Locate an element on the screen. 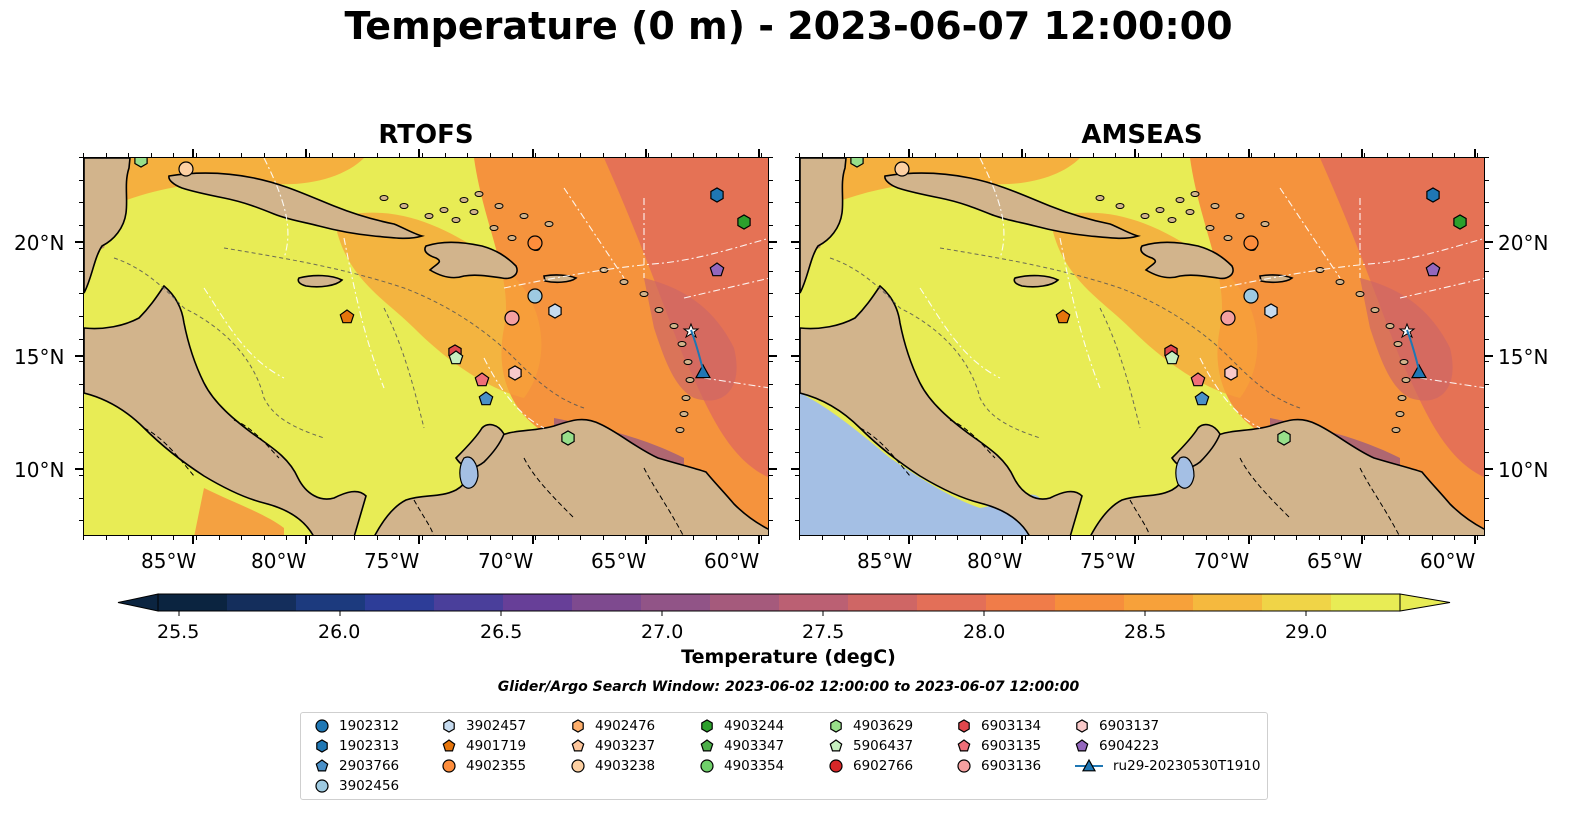 Image resolution: width=1577 pixels, height=827 pixels. legend-label: 1902313 is located at coordinates (369, 746).